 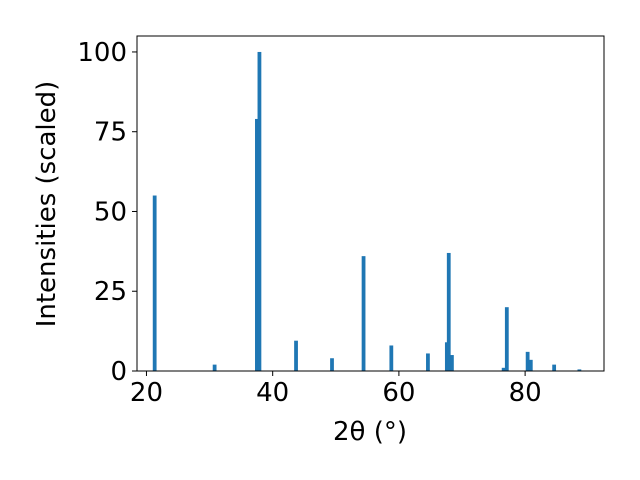 What do you see at coordinates (398, 393) in the screenshot?
I see `x-tick-label: 60` at bounding box center [398, 393].